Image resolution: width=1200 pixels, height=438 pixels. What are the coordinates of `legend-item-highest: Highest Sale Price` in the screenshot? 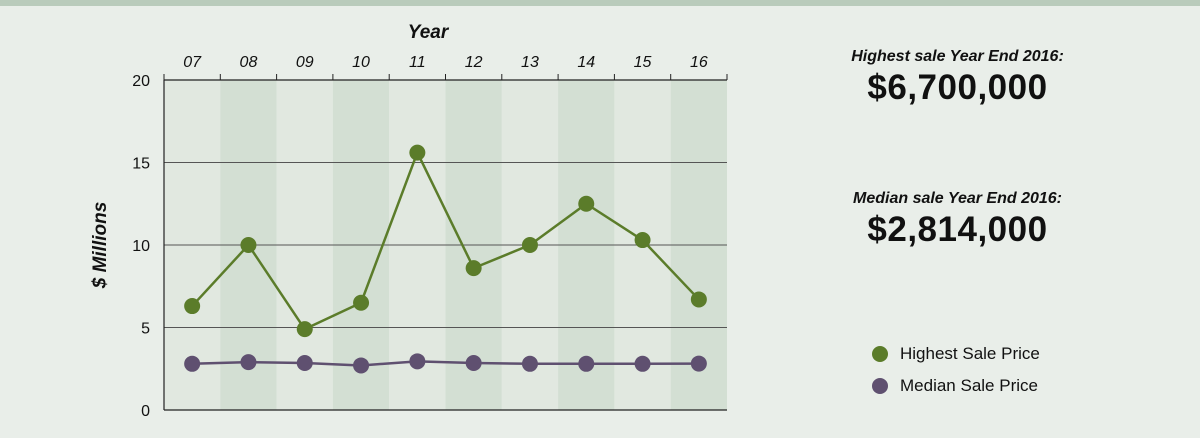 It's located at (956, 354).